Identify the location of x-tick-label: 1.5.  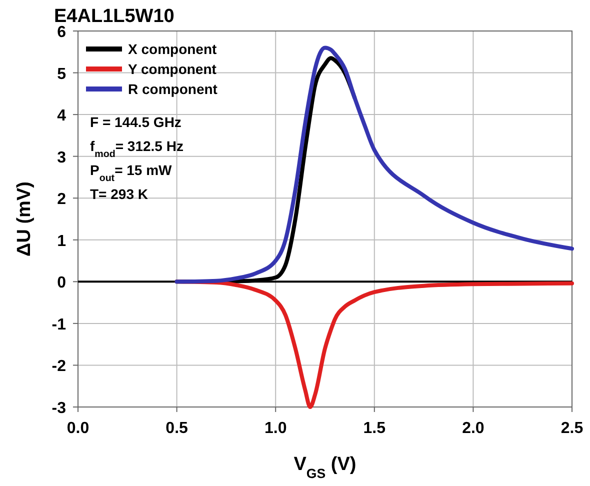
(374, 428).